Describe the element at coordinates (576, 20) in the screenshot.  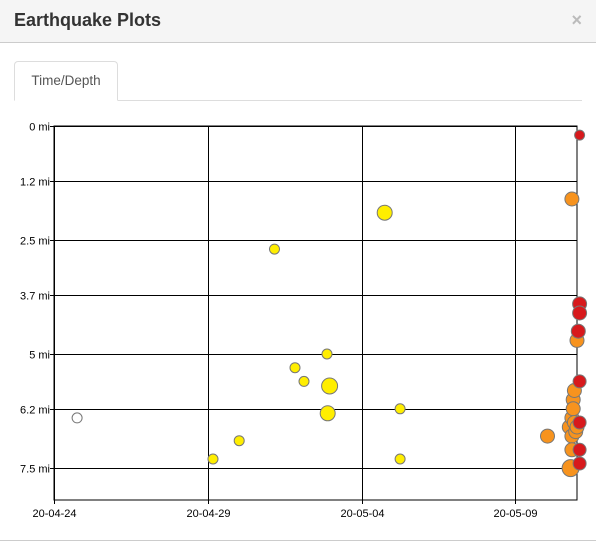
I see `close-icon: ×` at that location.